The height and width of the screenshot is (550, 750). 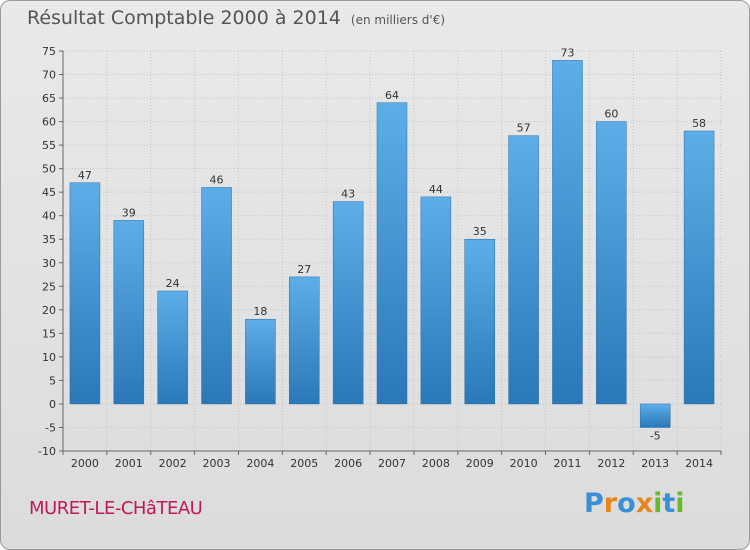 What do you see at coordinates (173, 463) in the screenshot?
I see `x-tick-label: 2002` at bounding box center [173, 463].